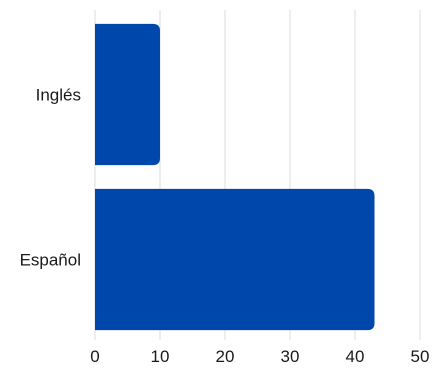  What do you see at coordinates (259, 356) in the screenshot?
I see `x-axis-tick-labels: 0 10 20 30 40 50` at bounding box center [259, 356].